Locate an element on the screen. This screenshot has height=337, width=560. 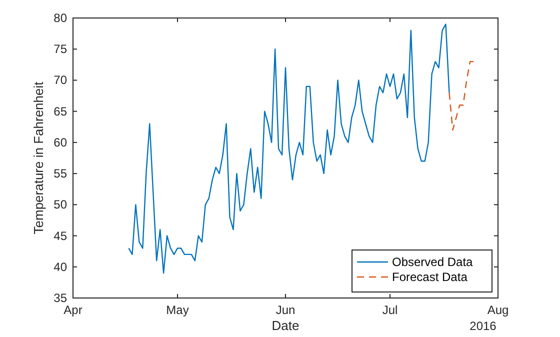
y-tick-label: 80 is located at coordinates (61, 18).